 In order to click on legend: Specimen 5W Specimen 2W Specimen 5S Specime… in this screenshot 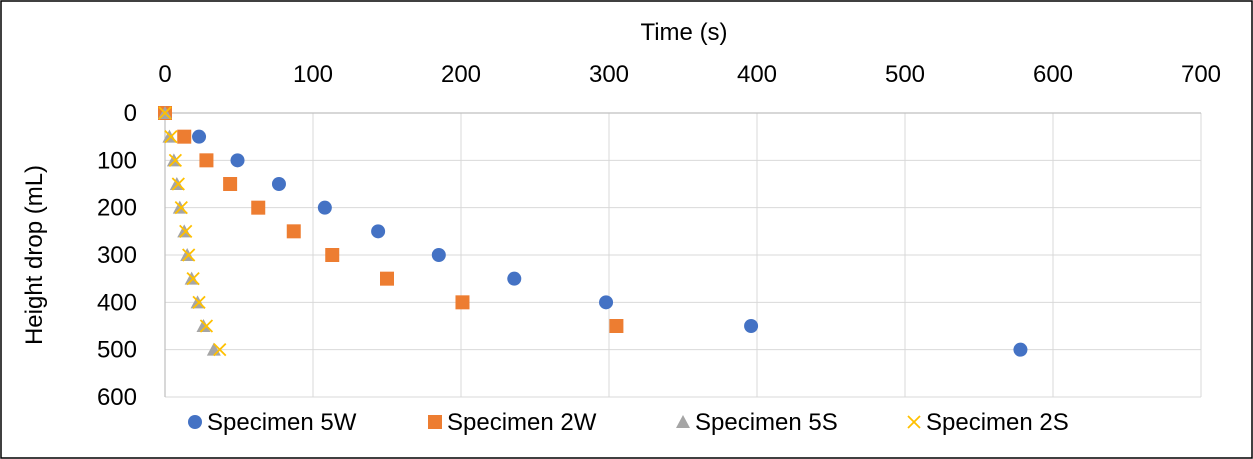, I will do `click(628, 422)`.